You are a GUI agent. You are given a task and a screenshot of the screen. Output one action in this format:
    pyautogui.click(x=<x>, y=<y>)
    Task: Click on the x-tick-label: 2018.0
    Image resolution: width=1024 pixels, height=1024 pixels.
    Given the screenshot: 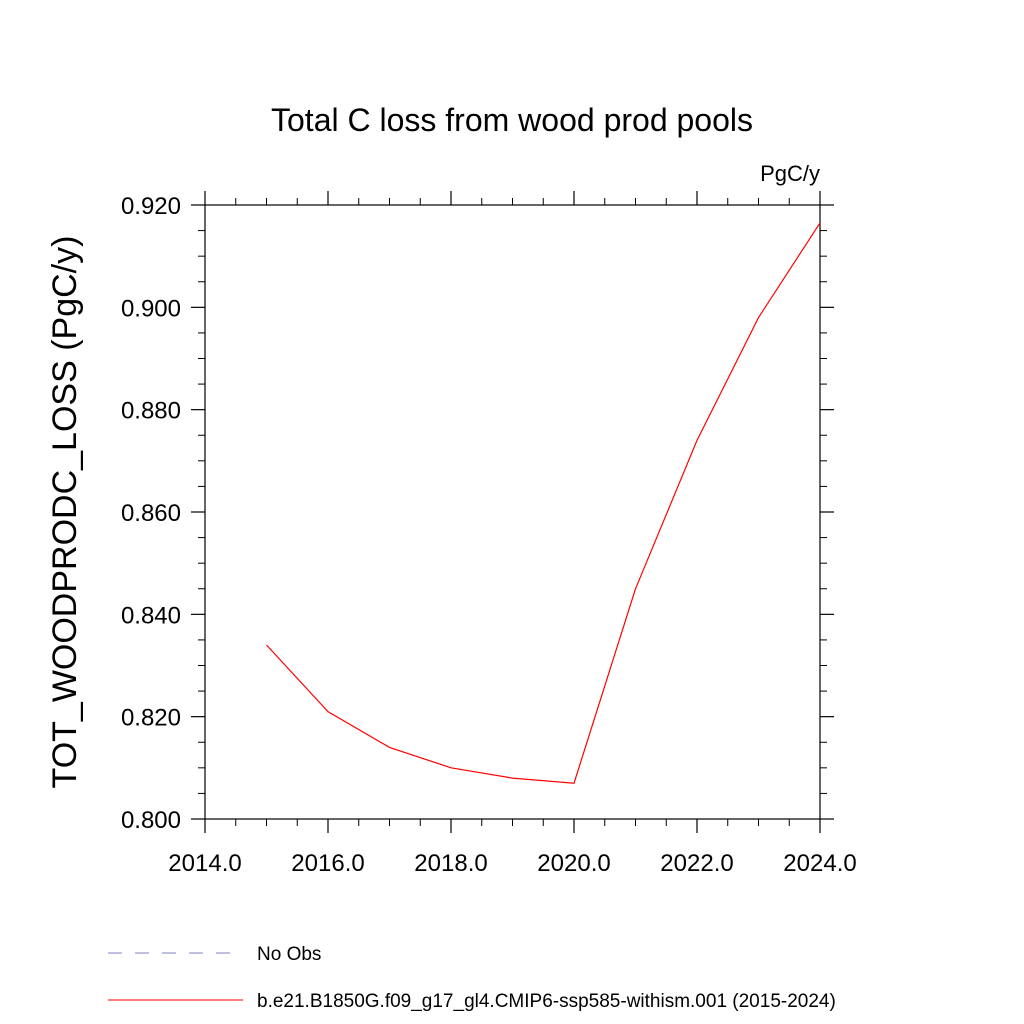 What is the action you would take?
    pyautogui.click(x=450, y=863)
    